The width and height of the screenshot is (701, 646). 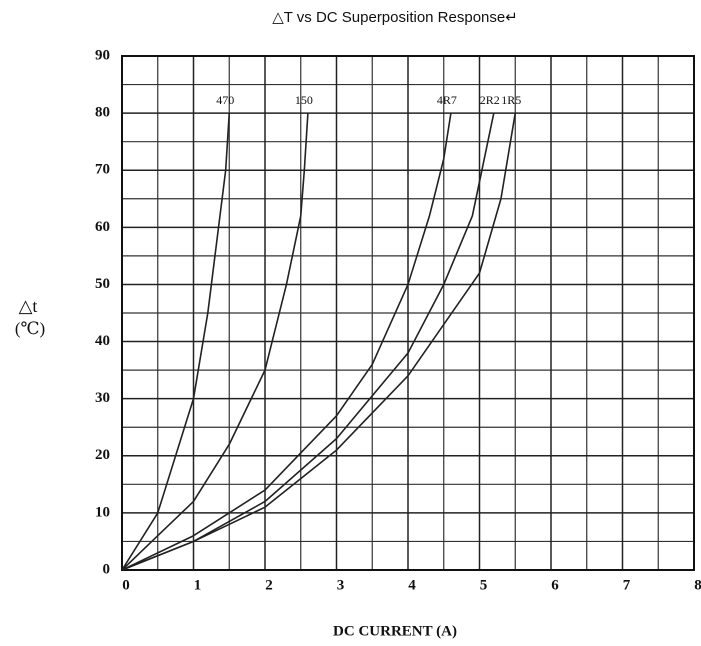 What do you see at coordinates (304, 100) in the screenshot?
I see `series-label: 150` at bounding box center [304, 100].